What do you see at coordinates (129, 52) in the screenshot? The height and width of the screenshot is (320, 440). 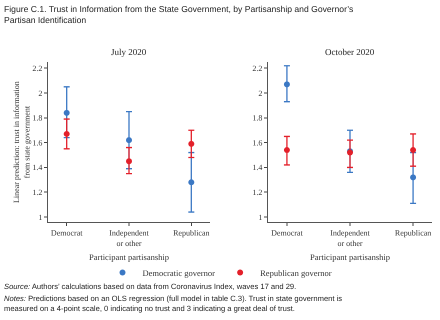 I see `chart-title: July 2020` at bounding box center [129, 52].